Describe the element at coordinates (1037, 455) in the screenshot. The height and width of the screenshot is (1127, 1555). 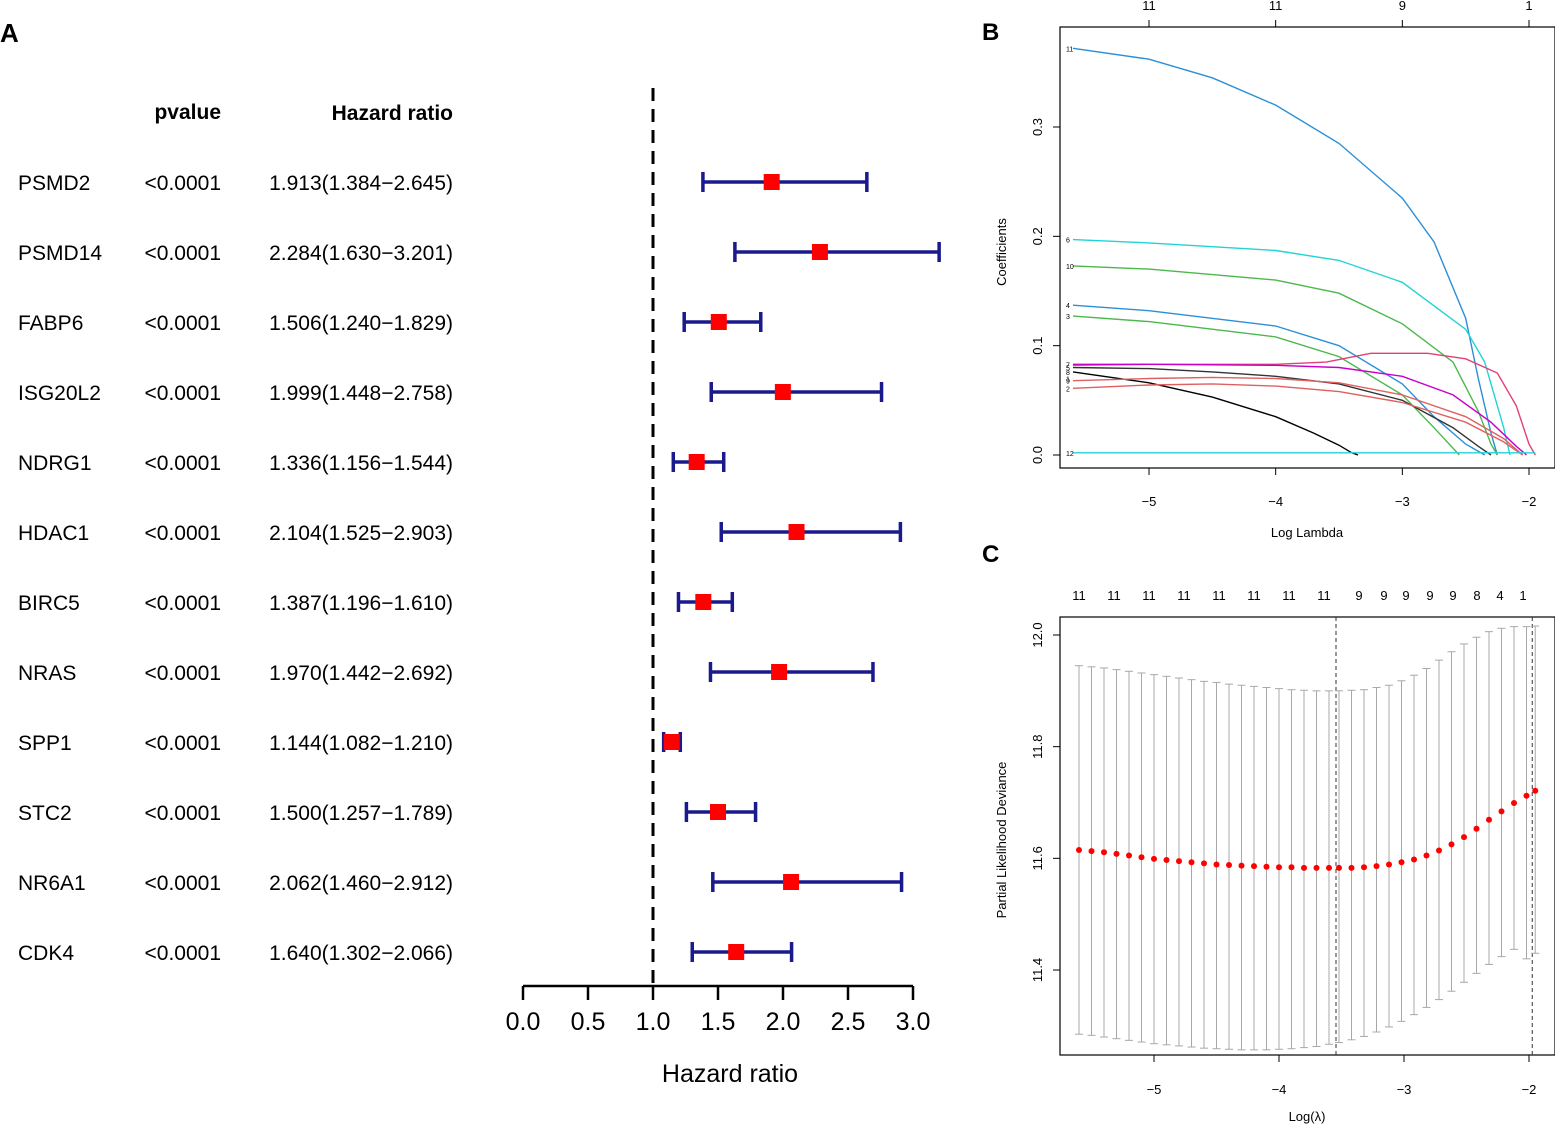
I see `b-y-tick-label: 0.0` at that location.